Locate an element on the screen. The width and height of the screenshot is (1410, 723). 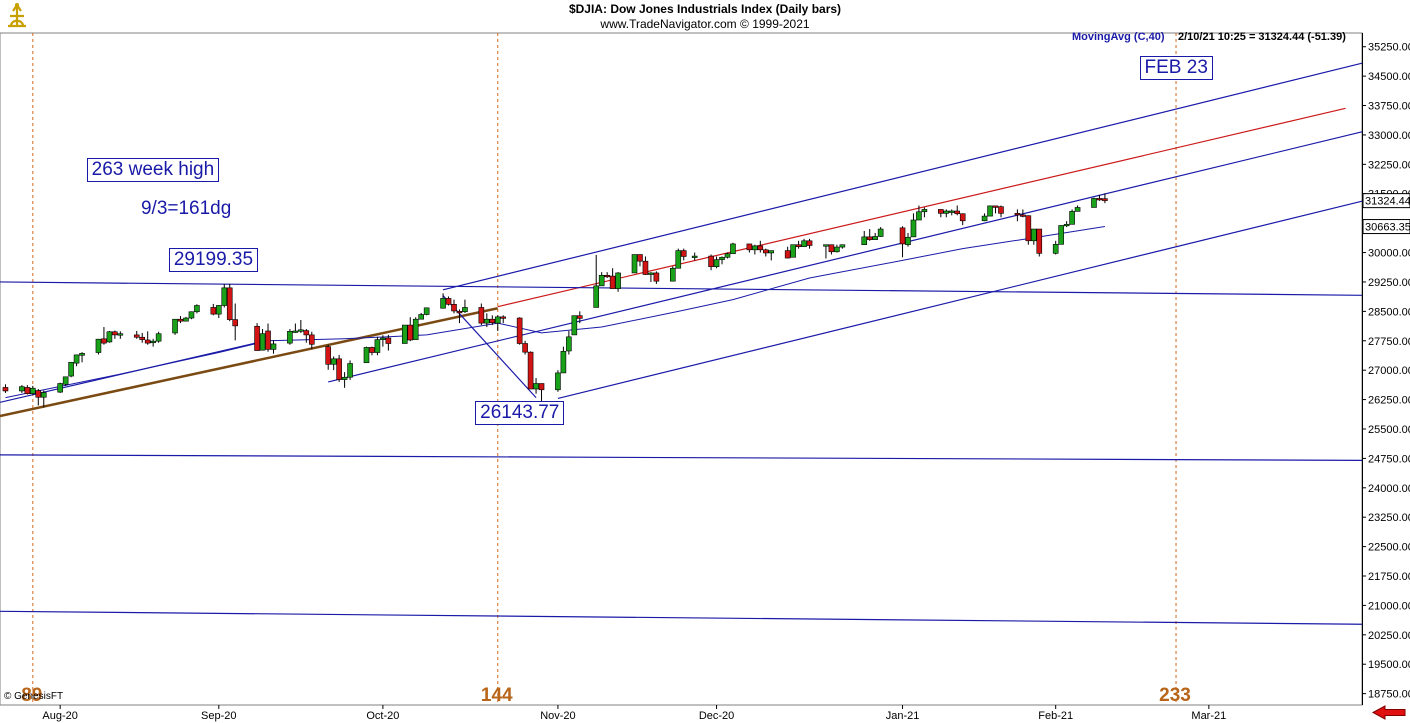
price-flag-label: 30663.35 is located at coordinates (1387, 228).